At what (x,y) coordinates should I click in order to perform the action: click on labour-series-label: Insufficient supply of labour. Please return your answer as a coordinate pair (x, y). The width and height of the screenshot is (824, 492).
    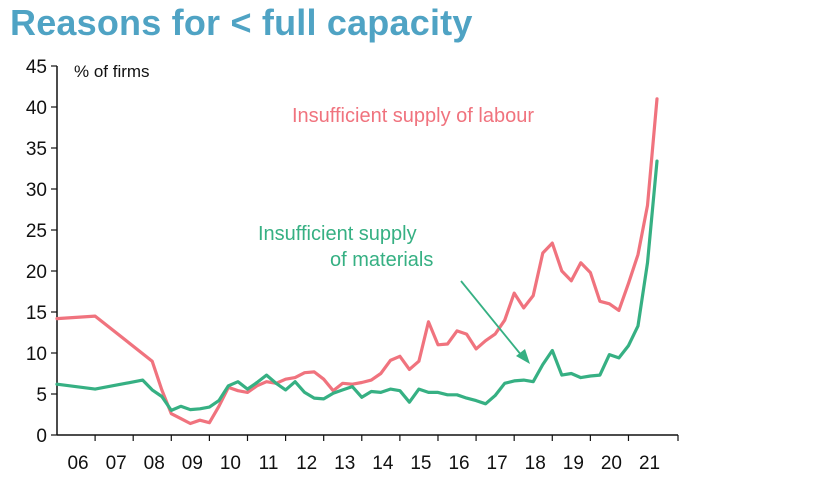
    Looking at the image, I should click on (413, 116).